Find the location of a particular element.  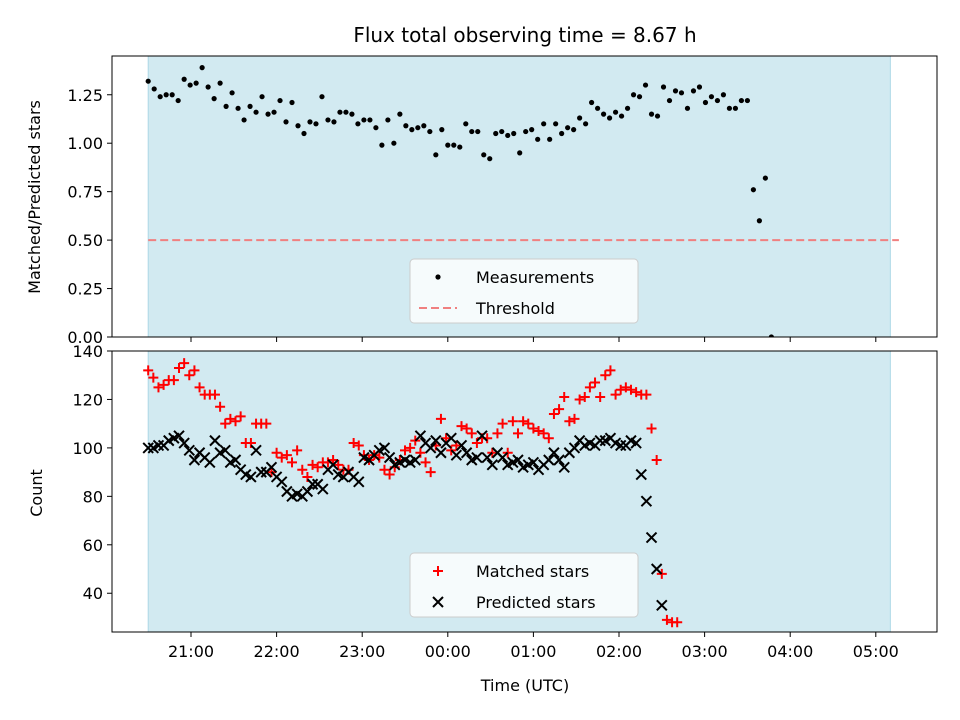

x-tick-label: 01:00 is located at coordinates (533, 651).